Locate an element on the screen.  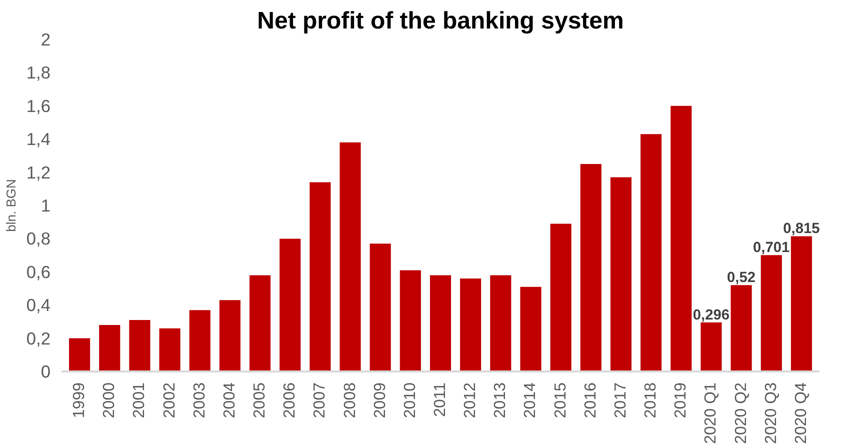
y-tick-label: 0,2 is located at coordinates (38, 338).